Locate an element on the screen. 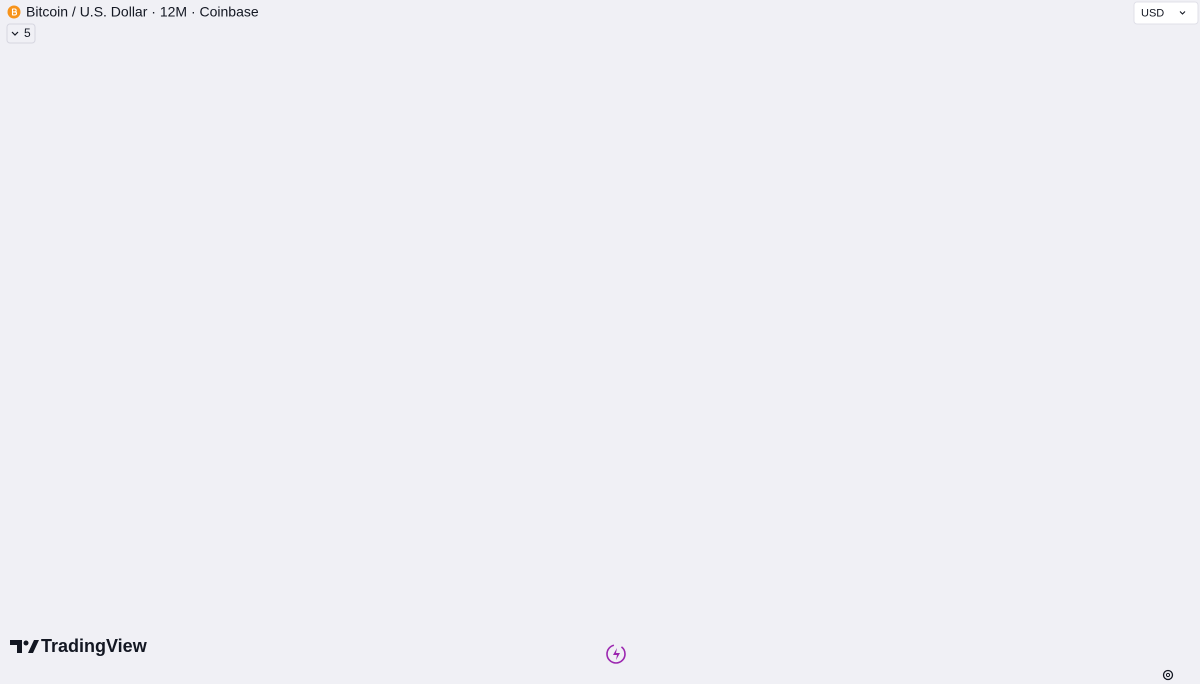 The image size is (1200, 684). symbol-title: Bitcoin / U.S. Dollar · 12M · Coinbase is located at coordinates (142, 12).